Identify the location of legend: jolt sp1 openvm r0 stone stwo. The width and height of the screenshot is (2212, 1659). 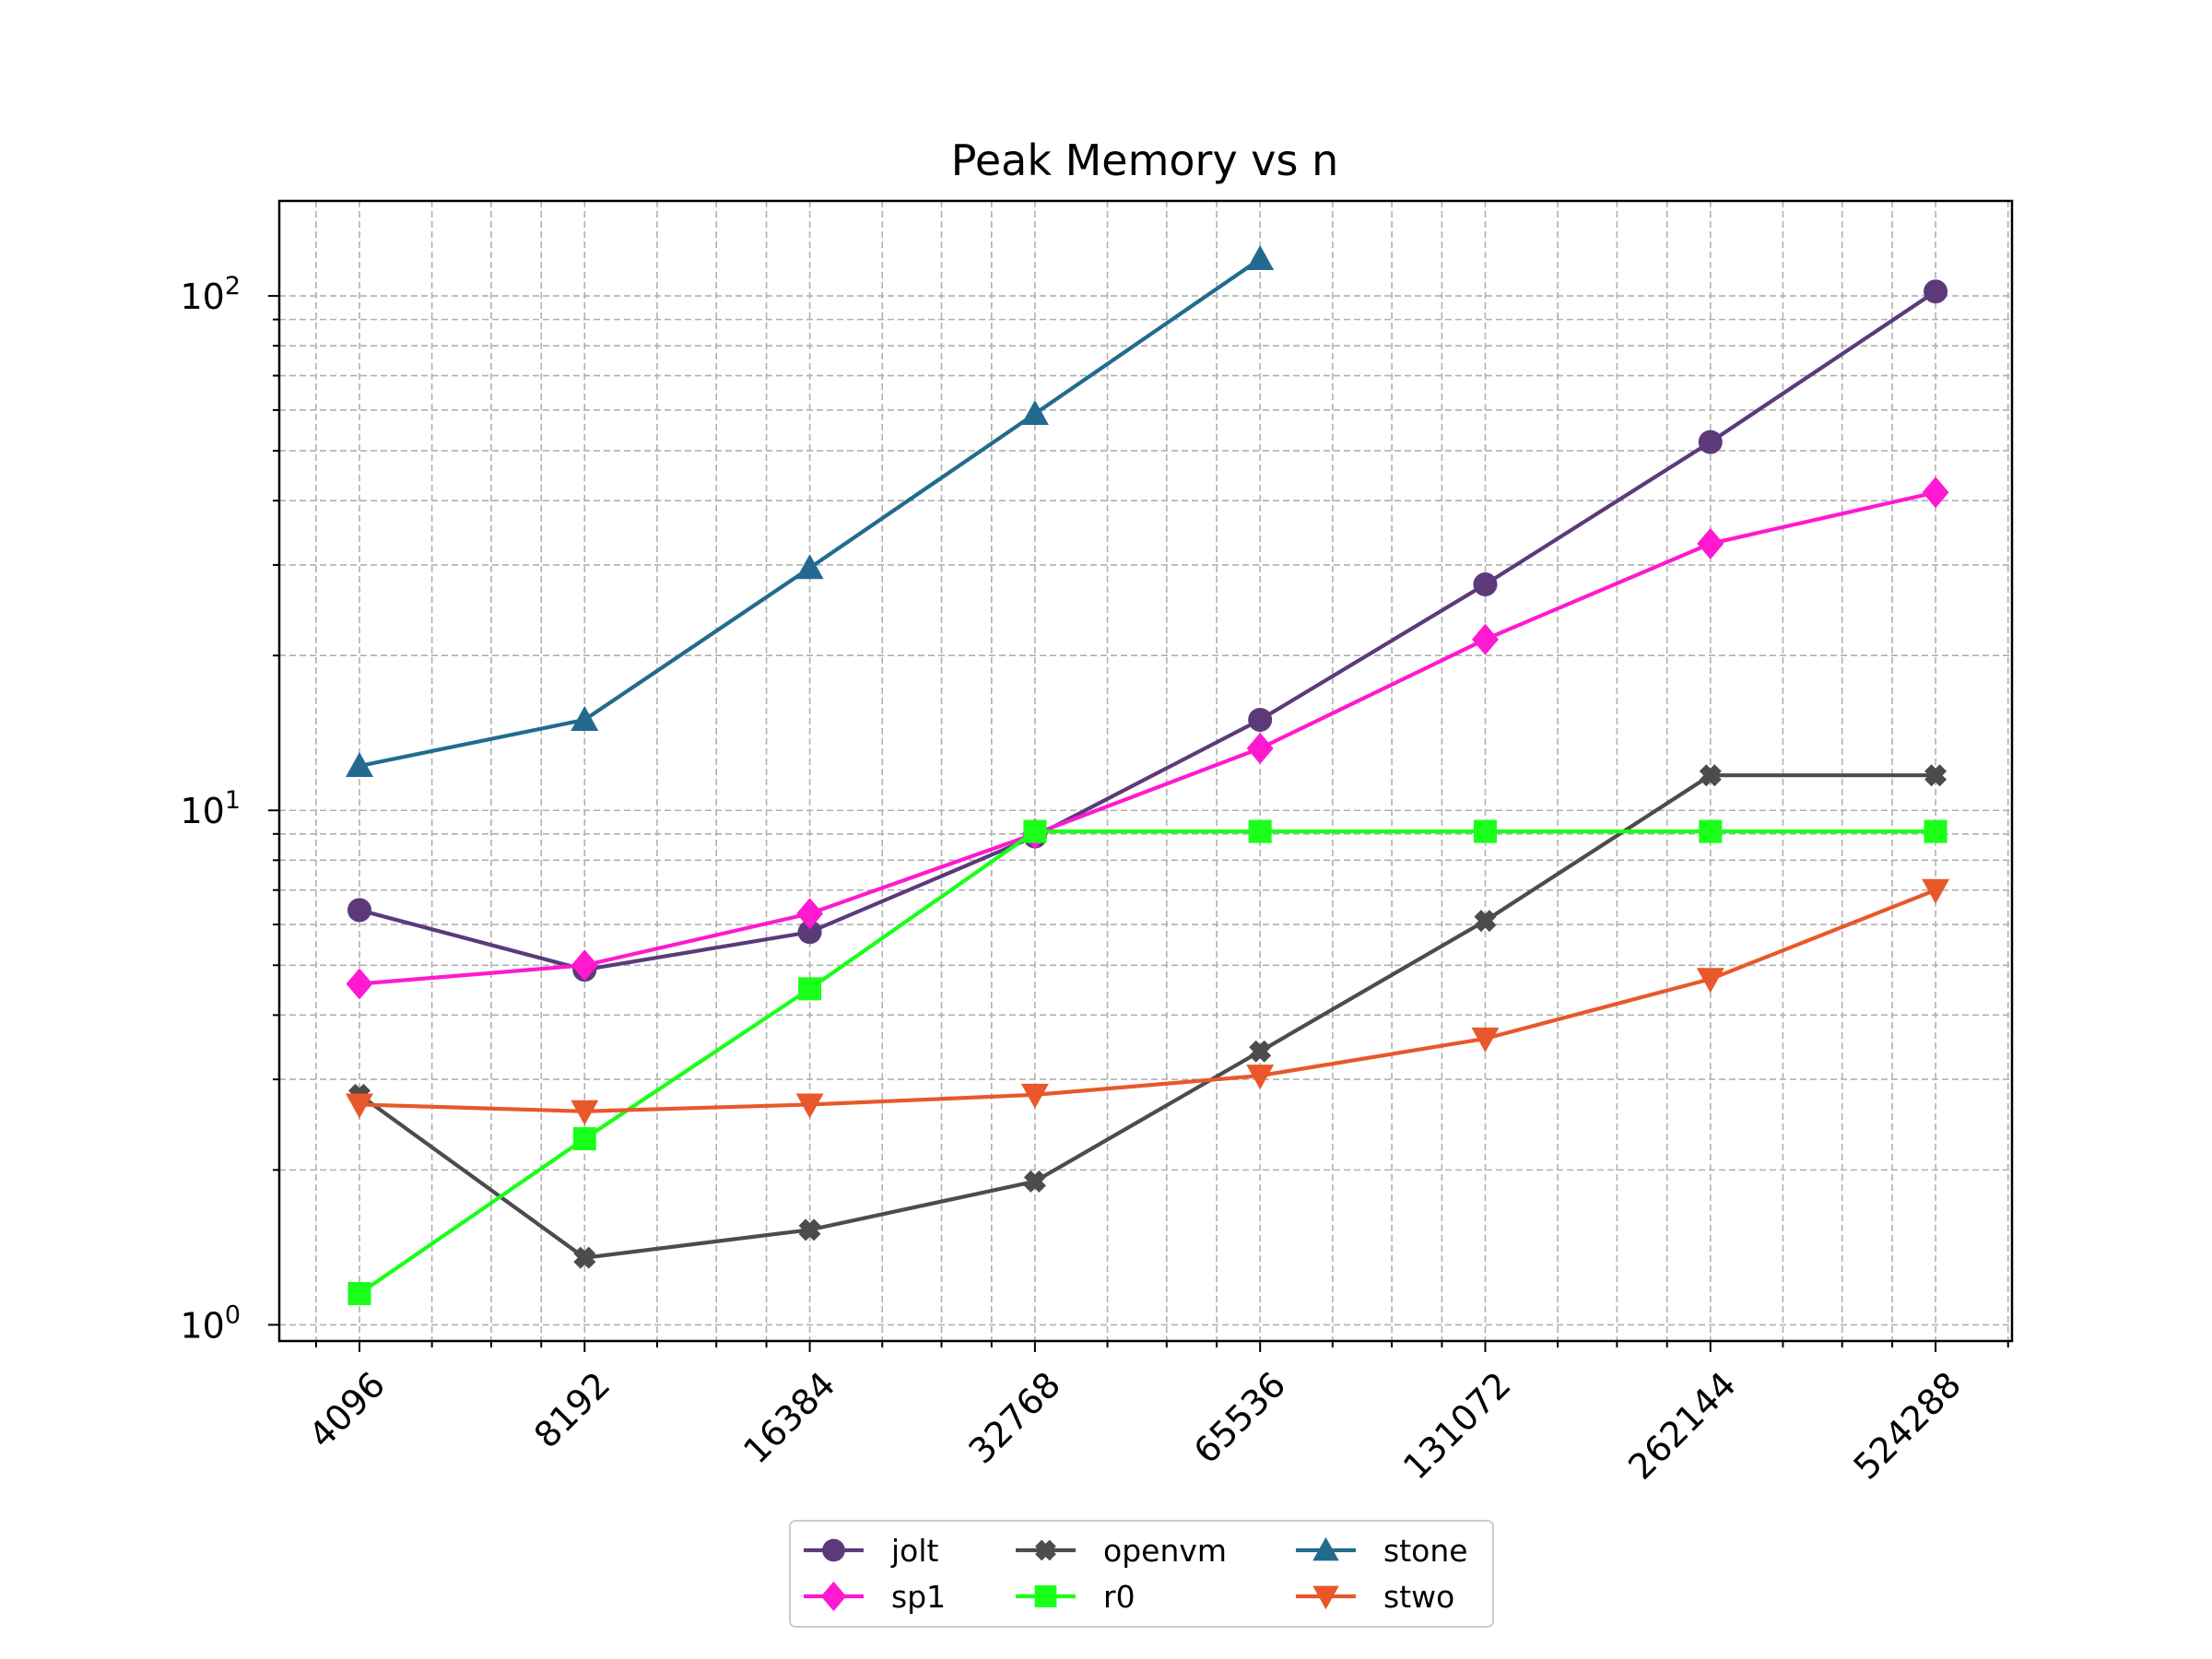
(1141, 1574).